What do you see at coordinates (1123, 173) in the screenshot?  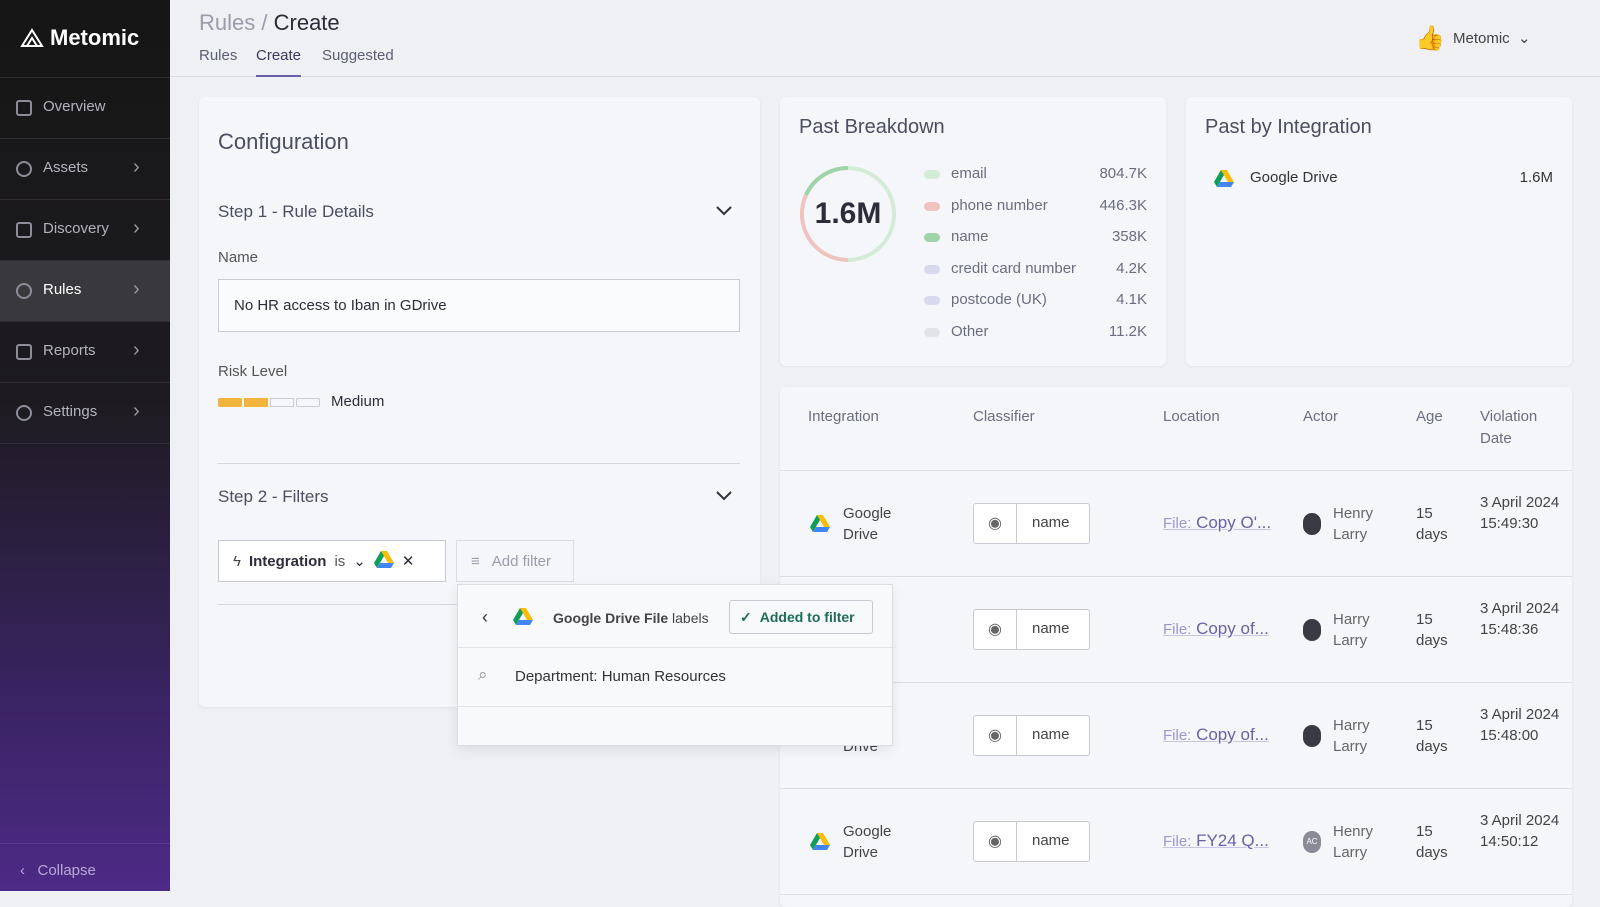 I see `legend-value: 804.7K` at bounding box center [1123, 173].